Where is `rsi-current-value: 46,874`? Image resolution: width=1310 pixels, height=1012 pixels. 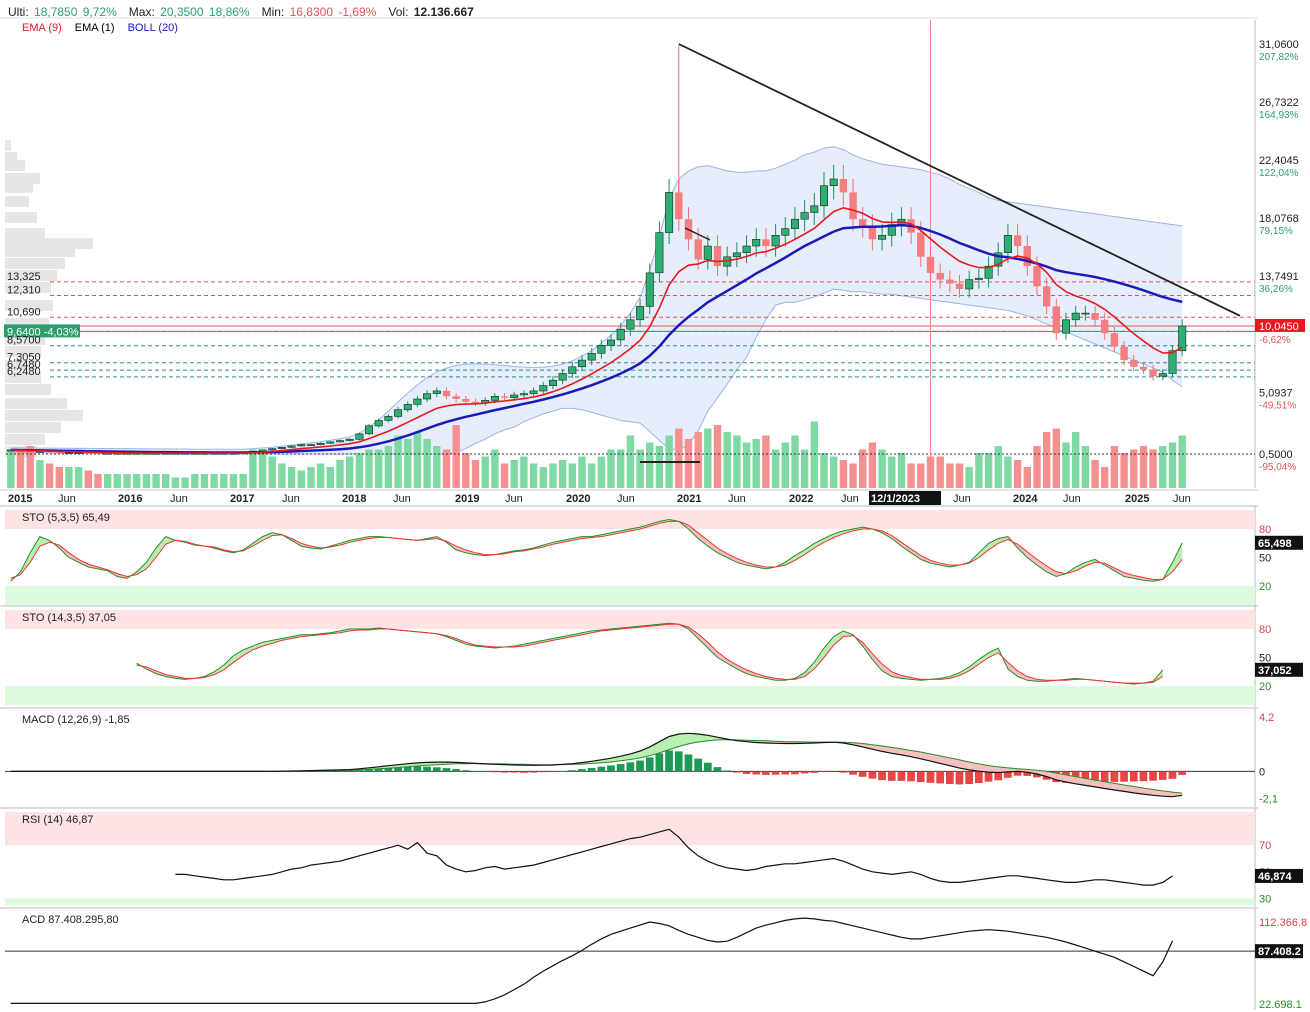 rsi-current-value: 46,874 is located at coordinates (1275, 877).